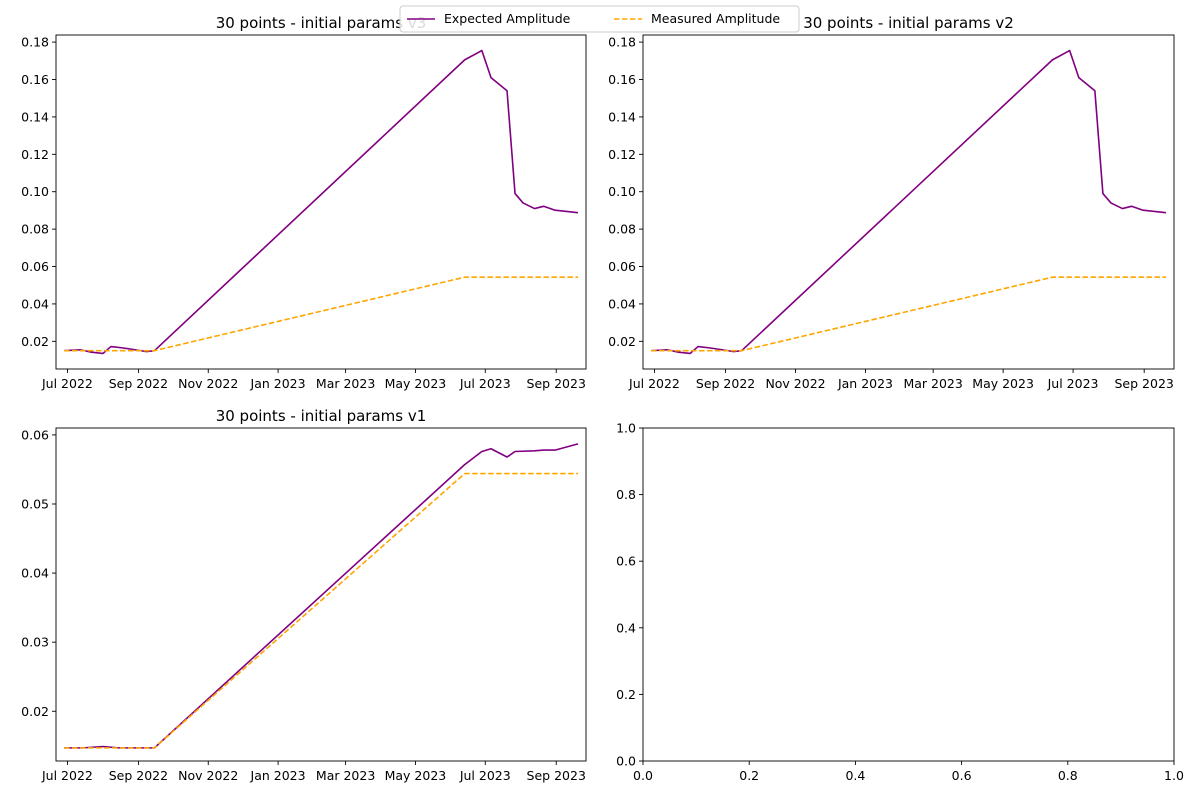 Image resolution: width=1200 pixels, height=800 pixels. What do you see at coordinates (749, 775) in the screenshot?
I see `x-tick-label: 0.2` at bounding box center [749, 775].